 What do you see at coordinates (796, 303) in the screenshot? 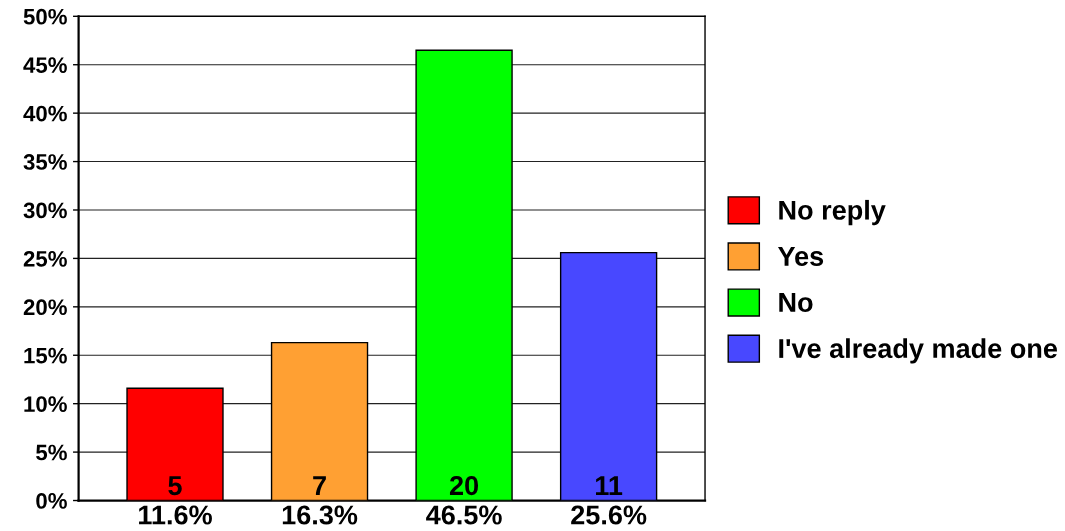
I see `legend-label: No` at bounding box center [796, 303].